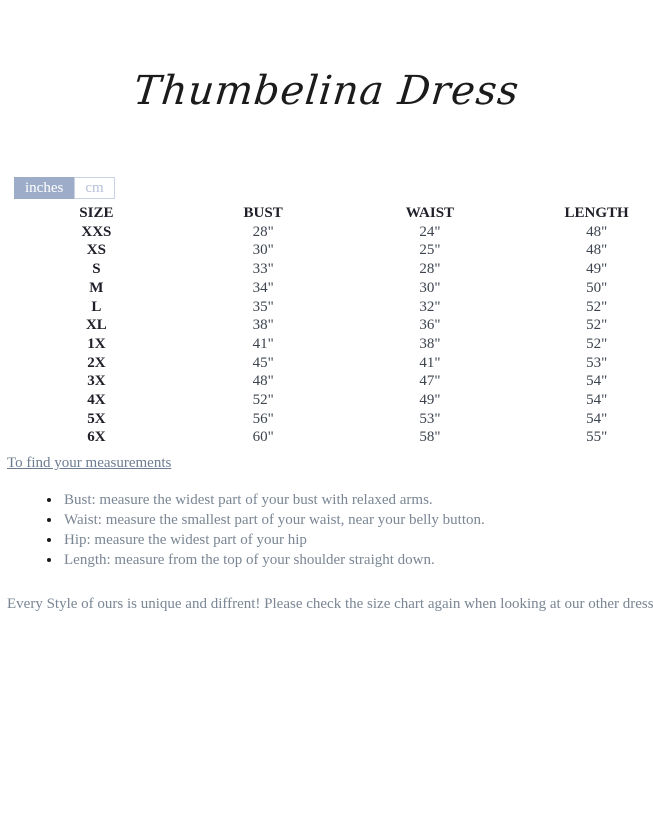 The image size is (653, 816). Describe the element at coordinates (597, 362) in the screenshot. I see `length-cell: 53"` at that location.